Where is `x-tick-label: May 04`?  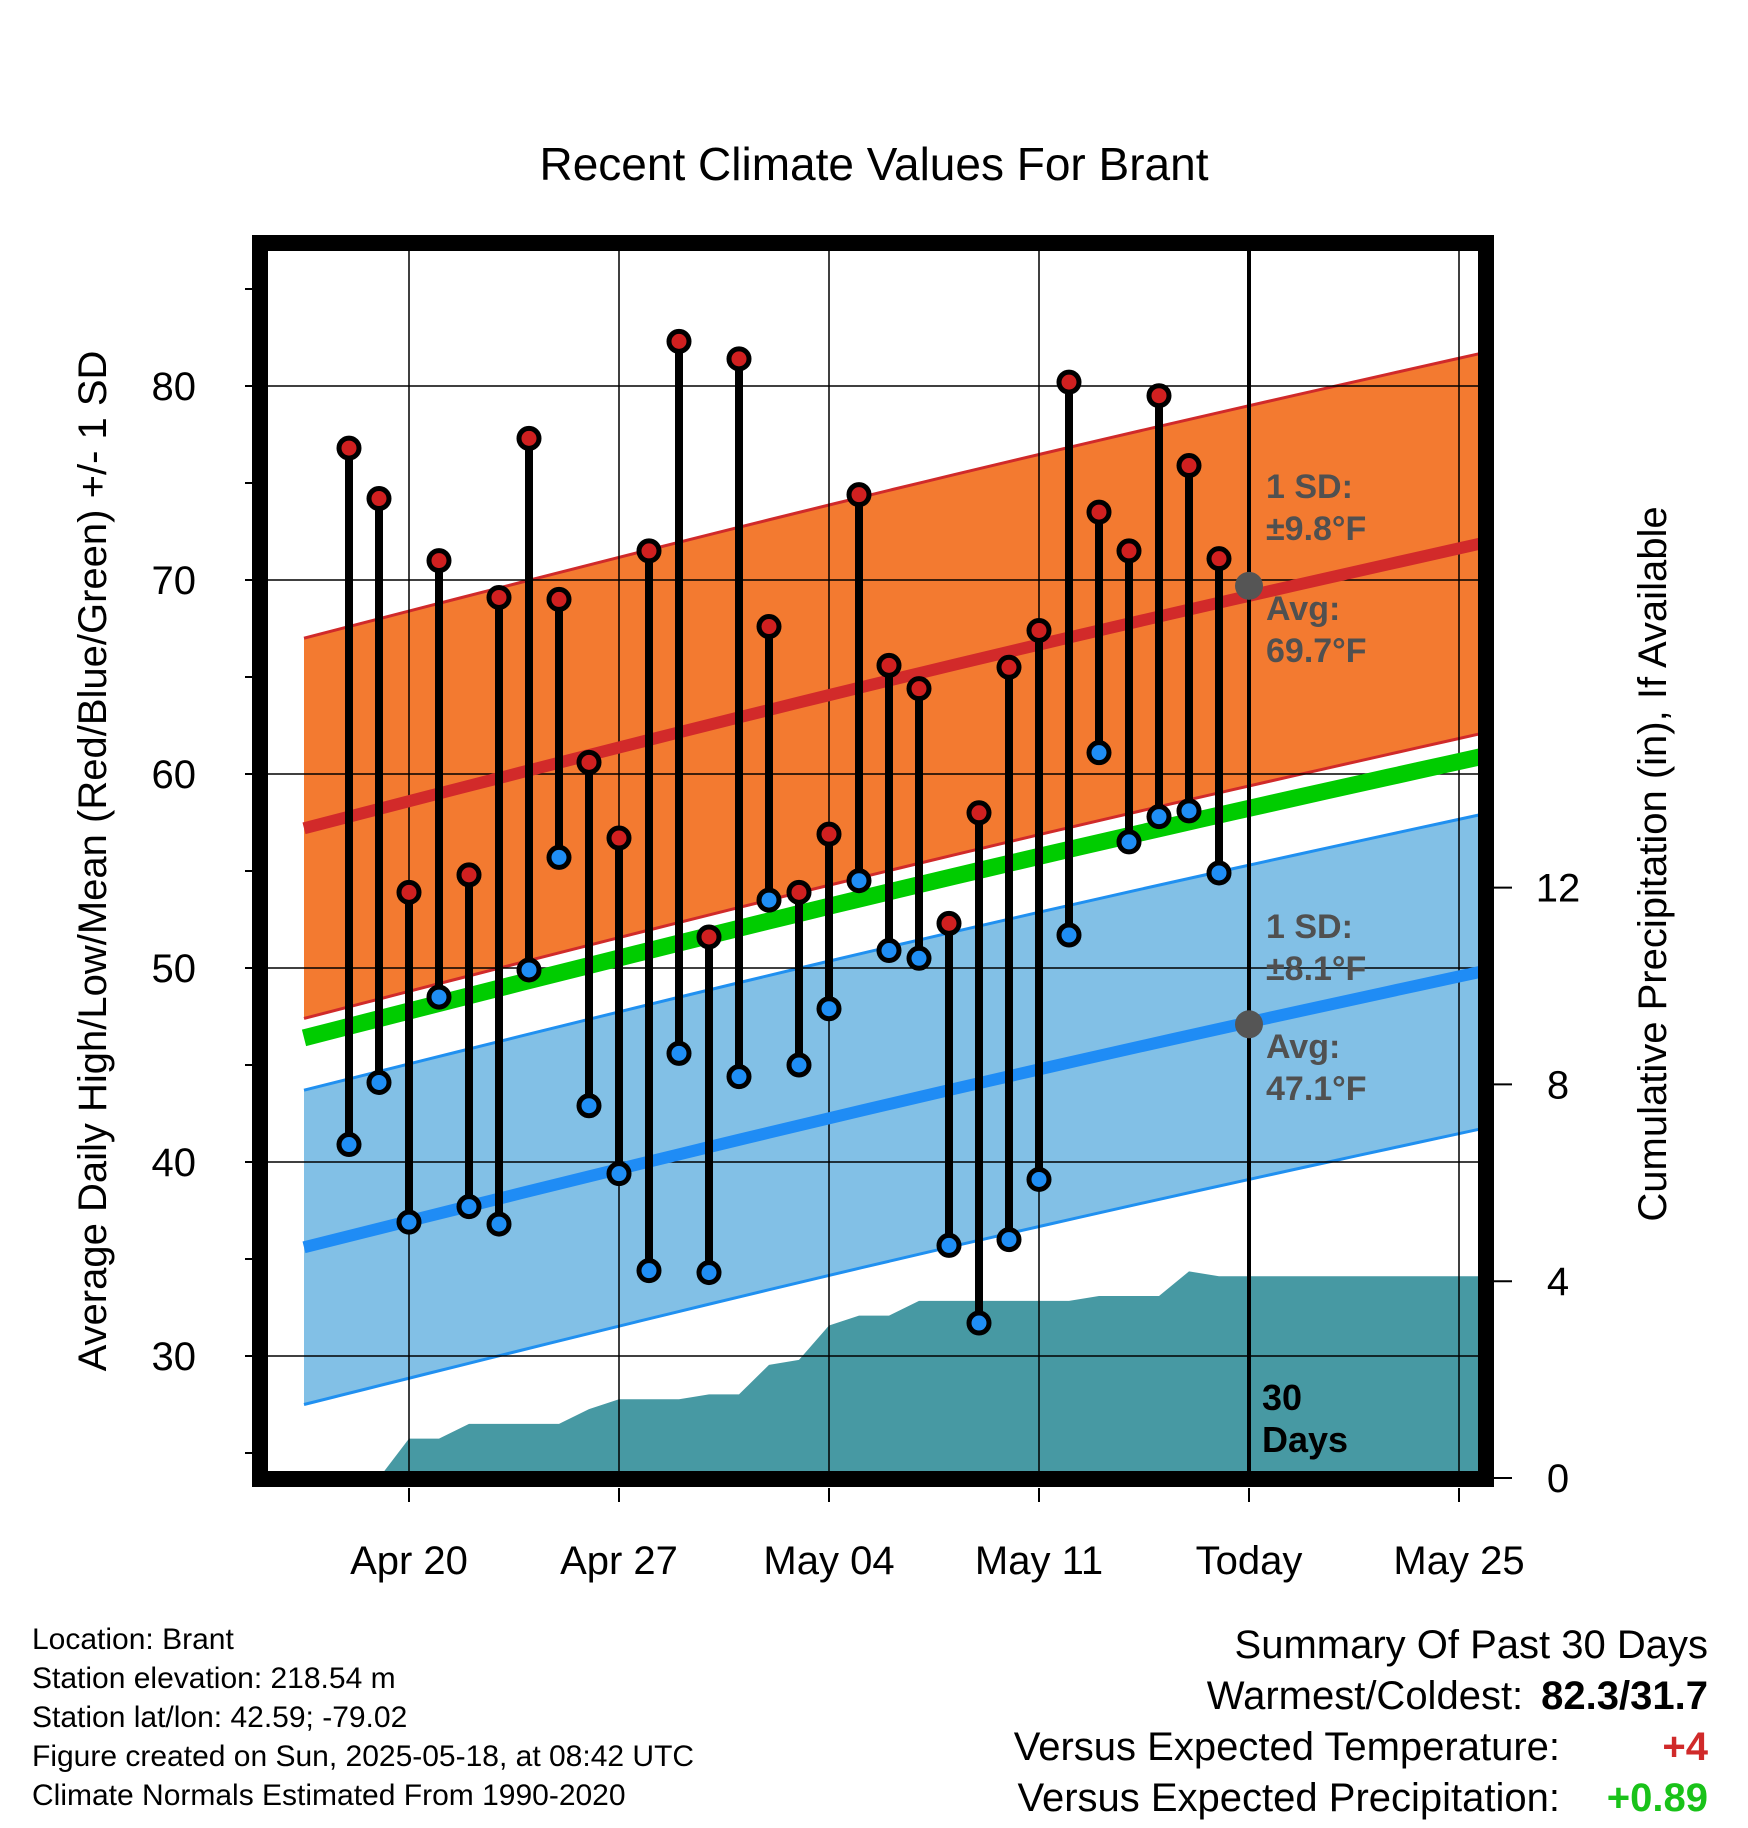
x-tick-label: May 04 is located at coordinates (828, 1561).